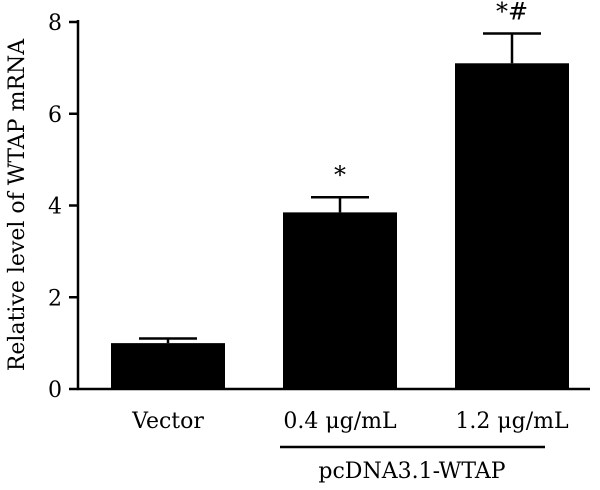  I want to click on y-tick-label: 4, so click(55, 207).